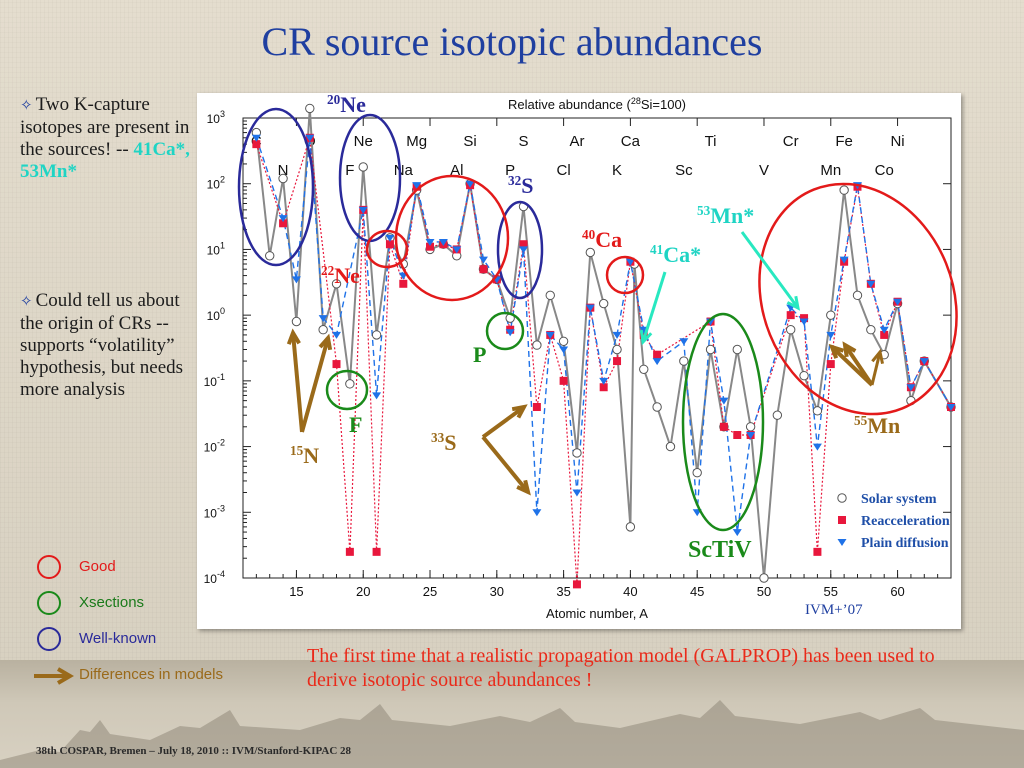 Image resolution: width=1024 pixels, height=768 pixels. Describe the element at coordinates (576, 141) in the screenshot. I see `element-label-top: Ar` at that location.